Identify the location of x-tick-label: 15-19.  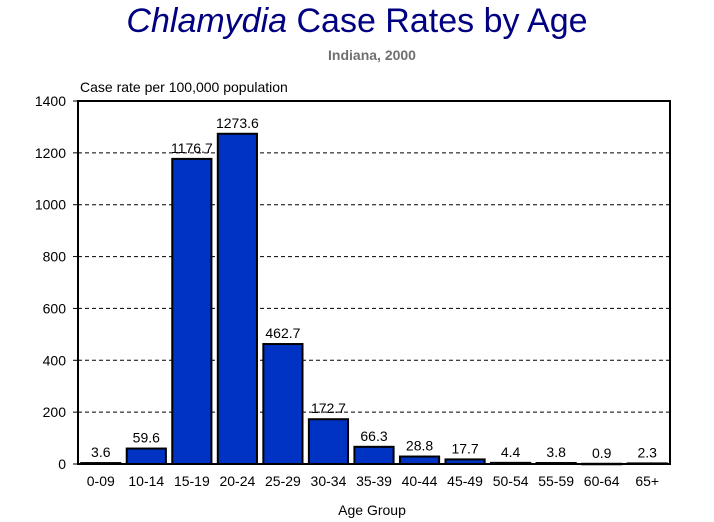
(192, 481).